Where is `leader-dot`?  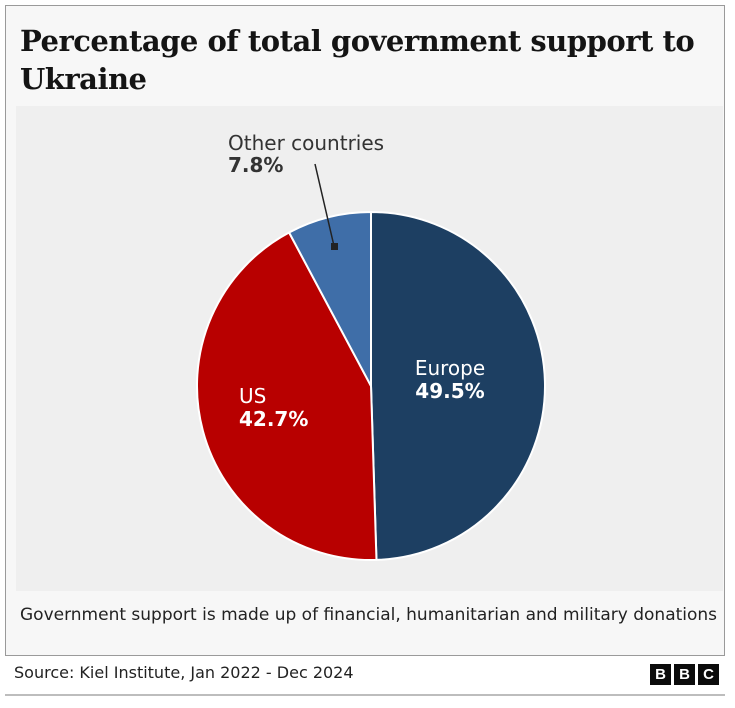 leader-dot is located at coordinates (334, 246).